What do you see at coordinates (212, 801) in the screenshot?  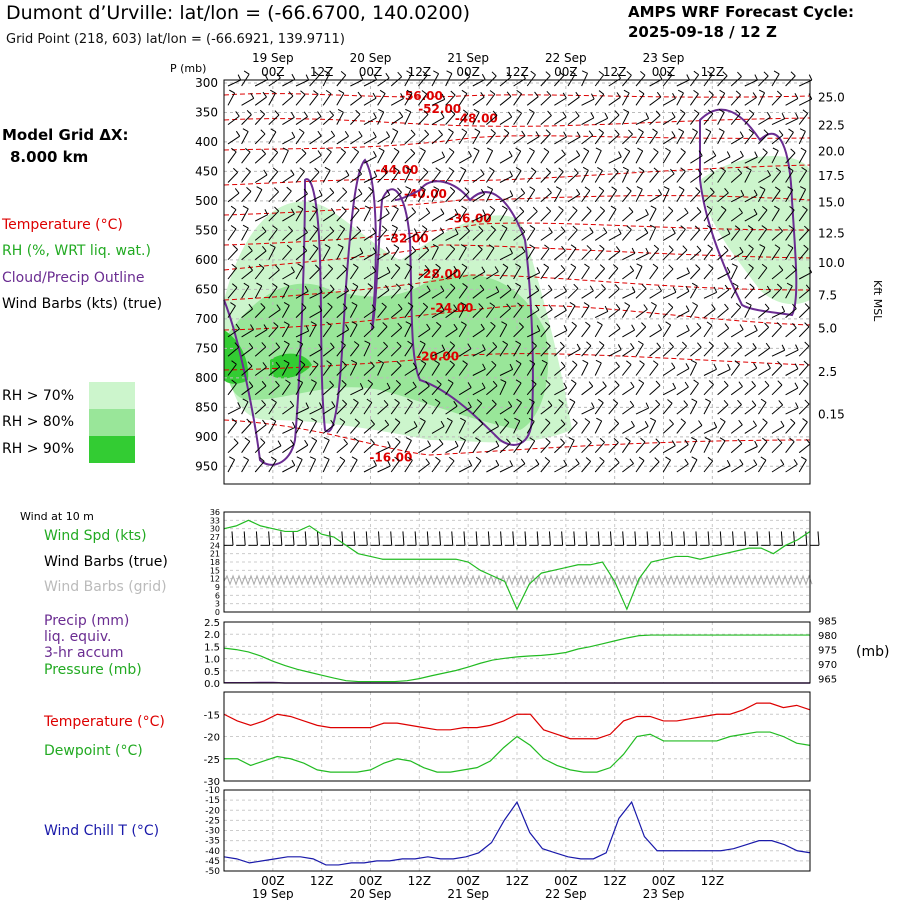 I see `wind-chill-tick-label: -15` at bounding box center [212, 801].